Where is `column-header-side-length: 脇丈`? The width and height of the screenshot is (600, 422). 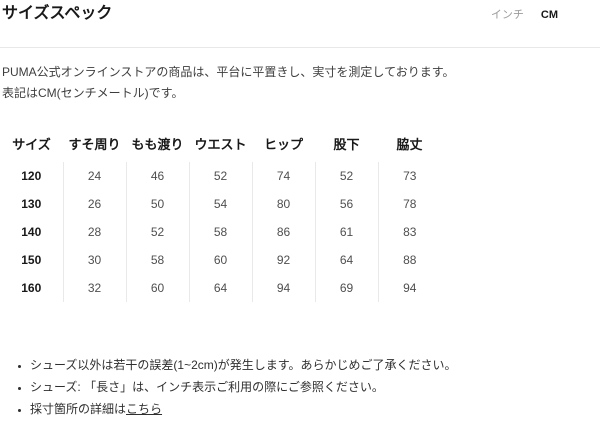
column-header-side-length: 脇丈 is located at coordinates (409, 144).